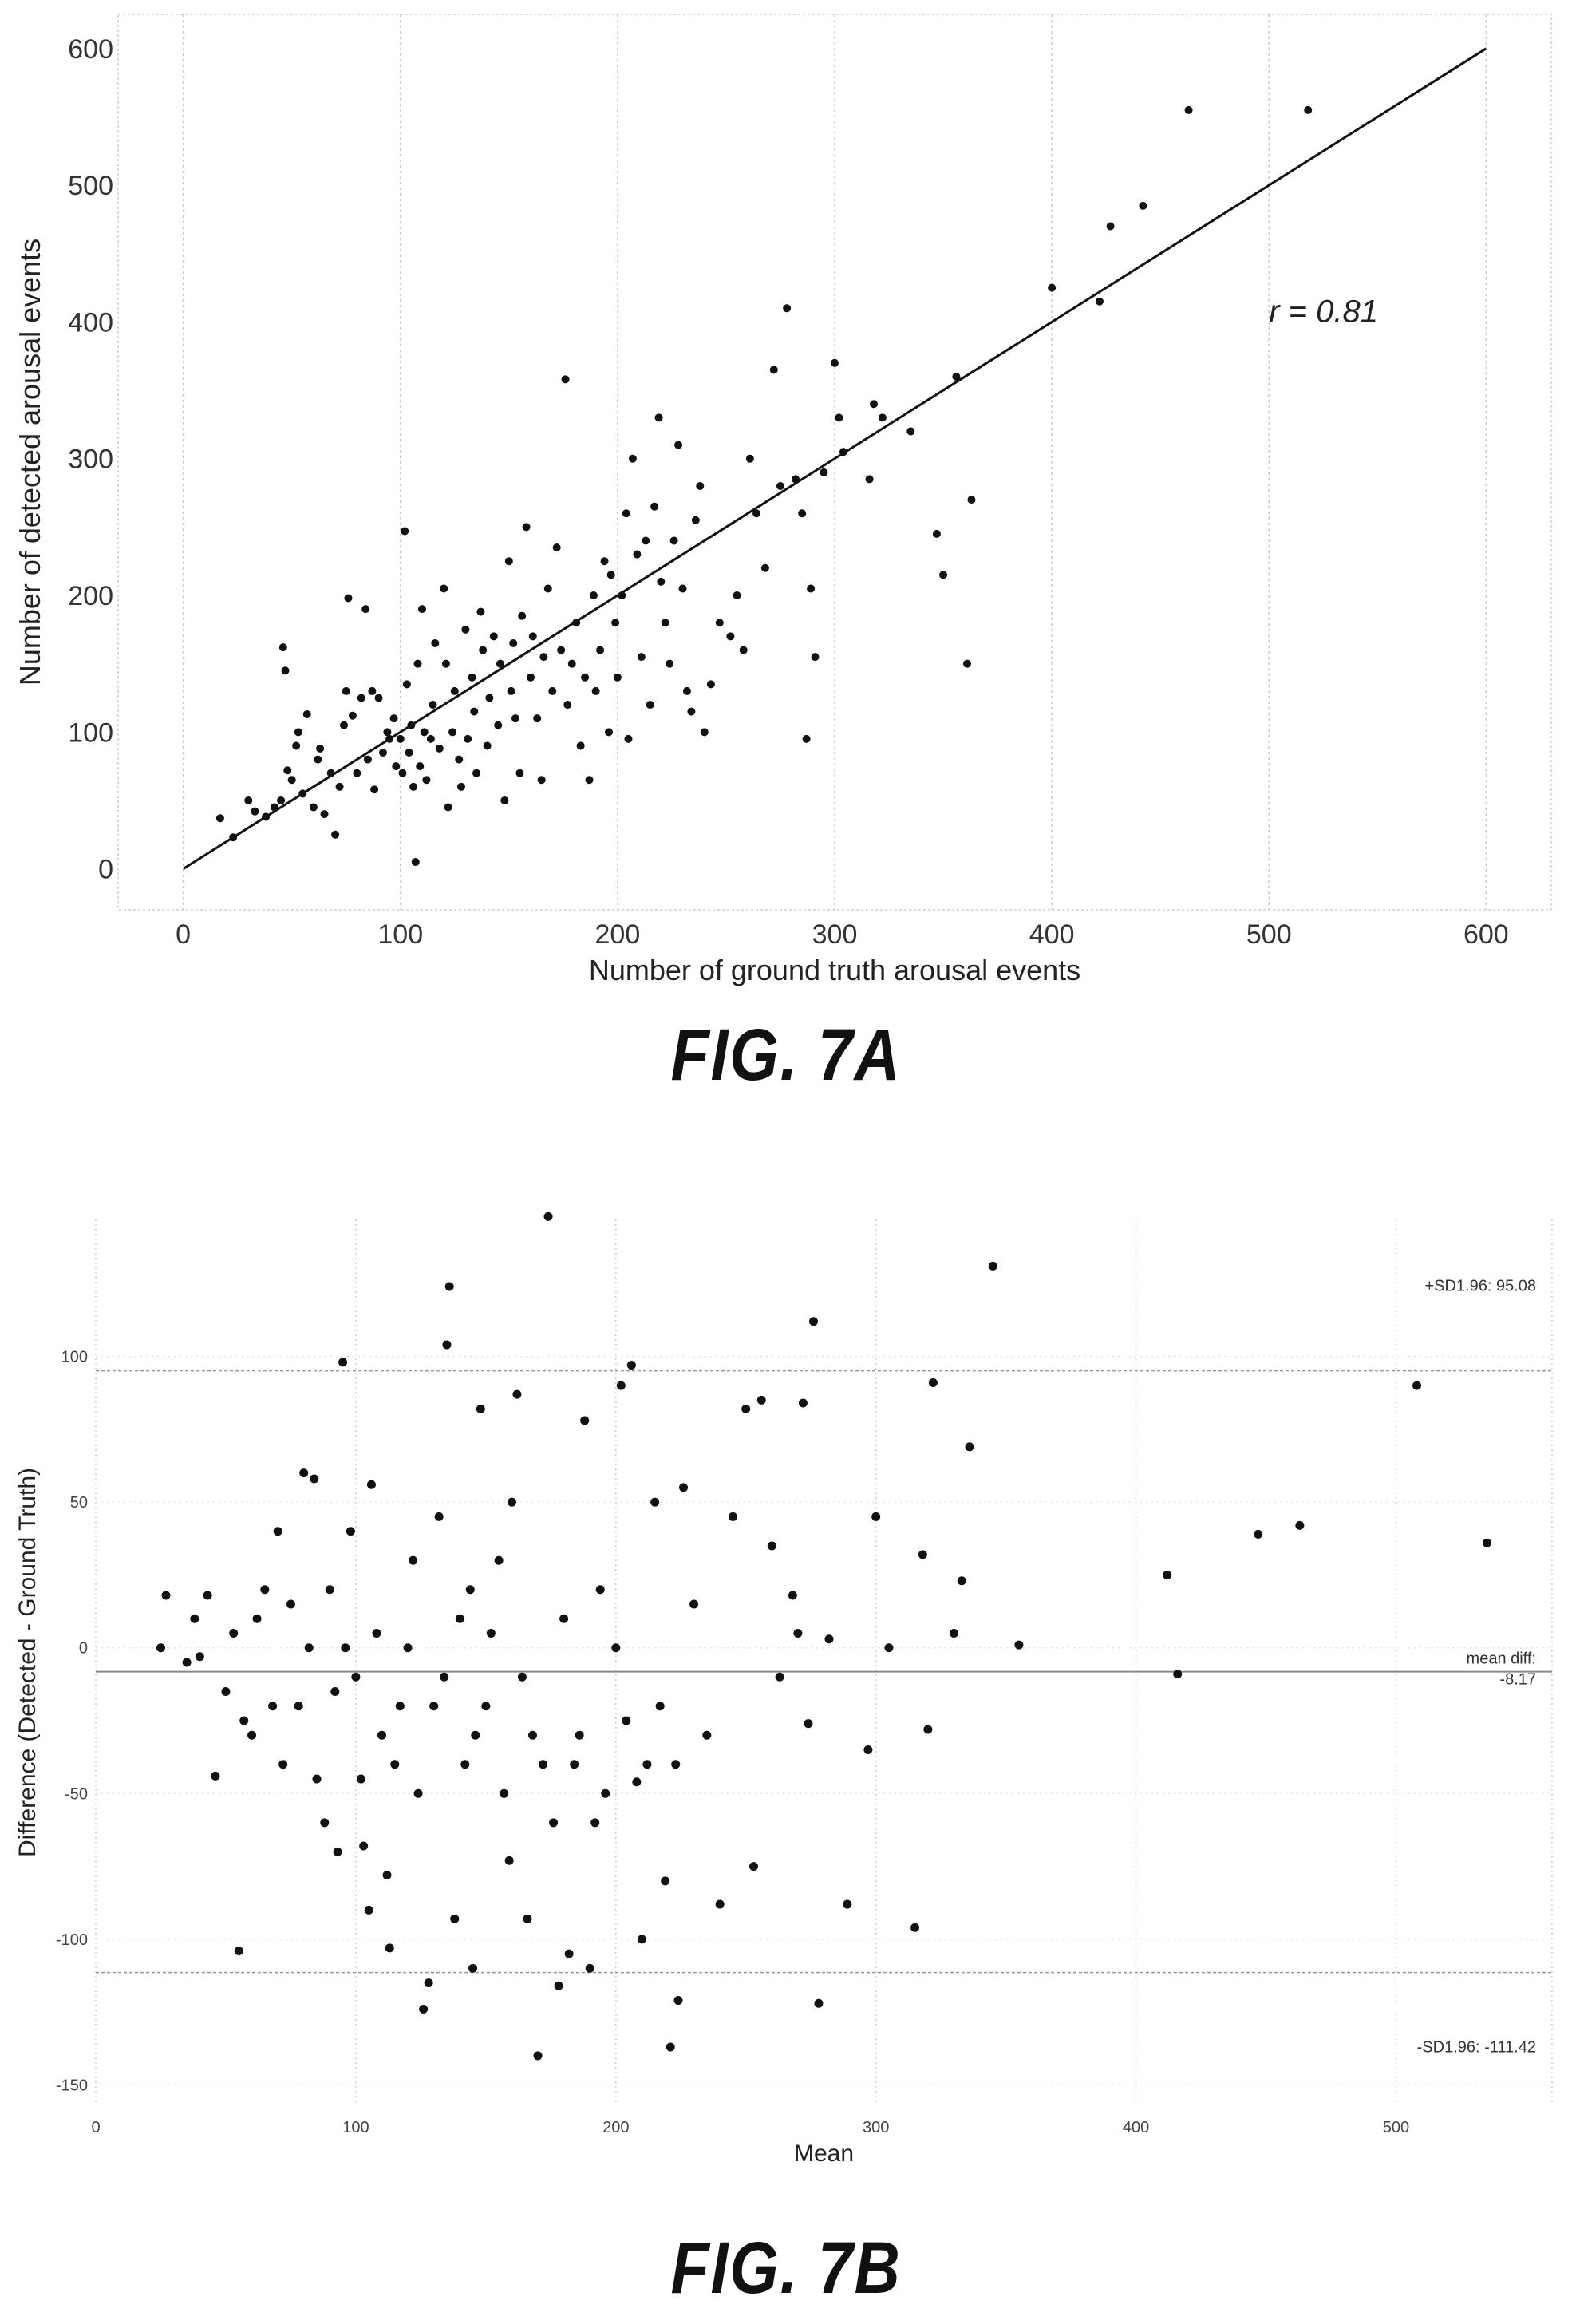 Image resolution: width=1572 pixels, height=2324 pixels. What do you see at coordinates (184, 934) in the screenshot?
I see `x-tick-label-7a: 0` at bounding box center [184, 934].